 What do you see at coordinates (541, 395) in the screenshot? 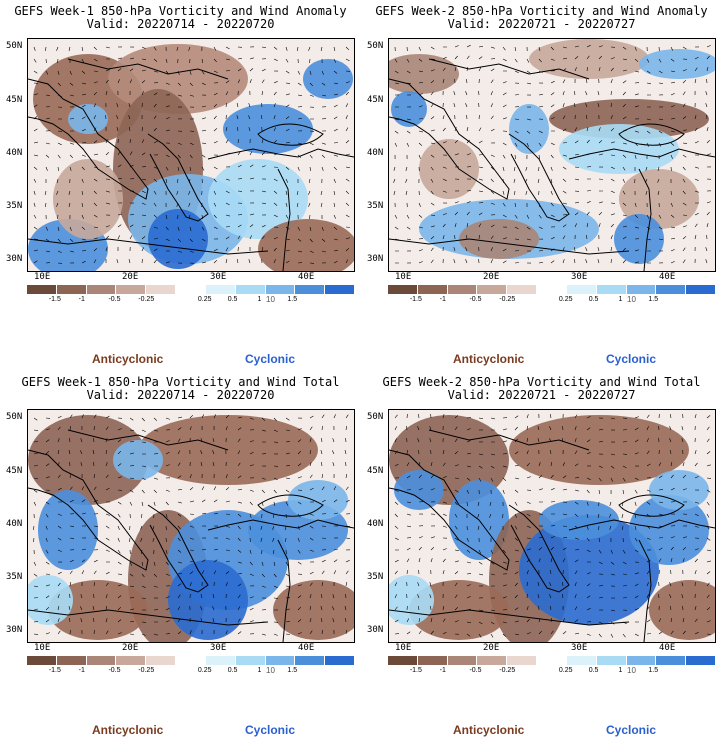
I see `panel-valid-date: Valid: 20220721 - 20220727` at bounding box center [541, 395].